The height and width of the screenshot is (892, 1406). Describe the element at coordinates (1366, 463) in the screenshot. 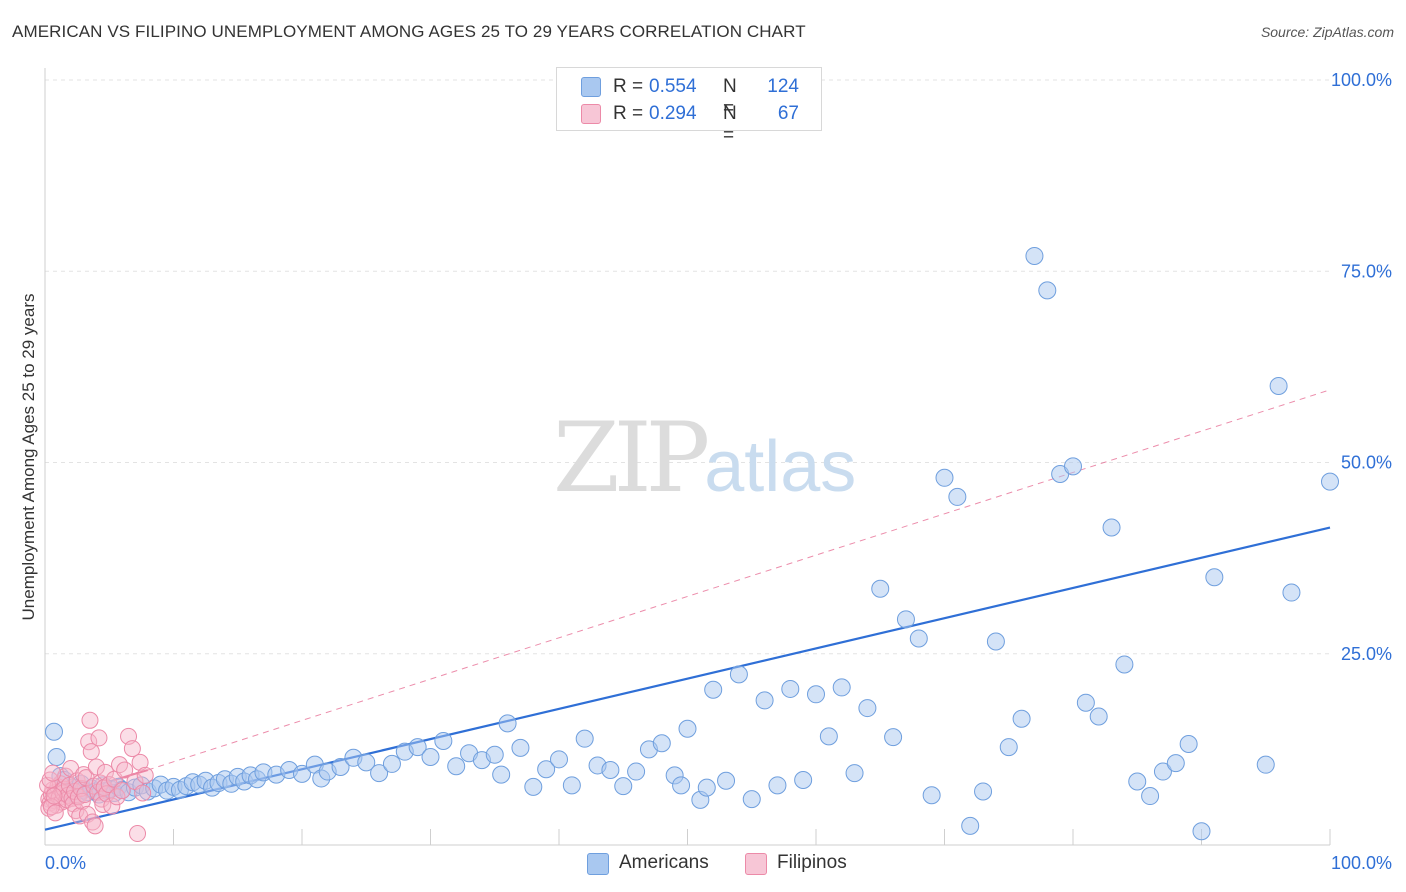

I see `y-tick-label: 50.0%` at that location.